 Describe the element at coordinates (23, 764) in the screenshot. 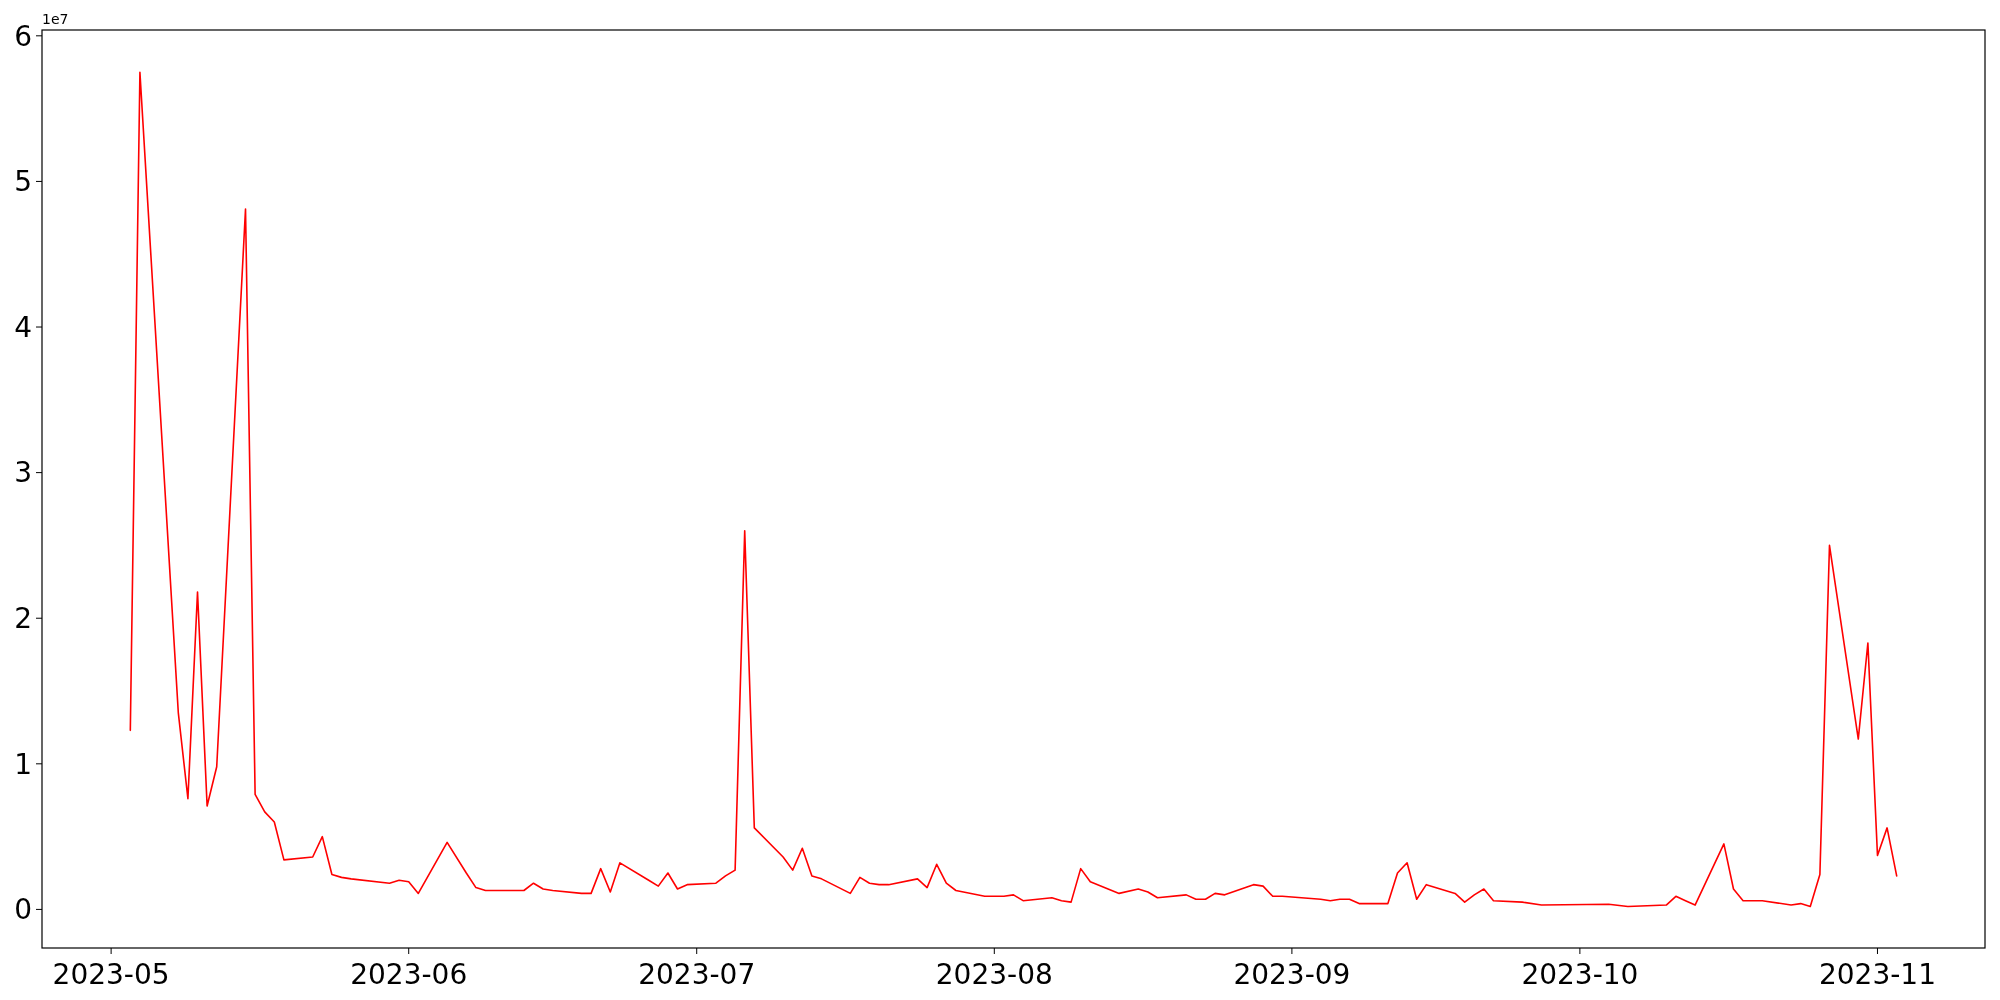

I see `y-tick-label: 1` at that location.